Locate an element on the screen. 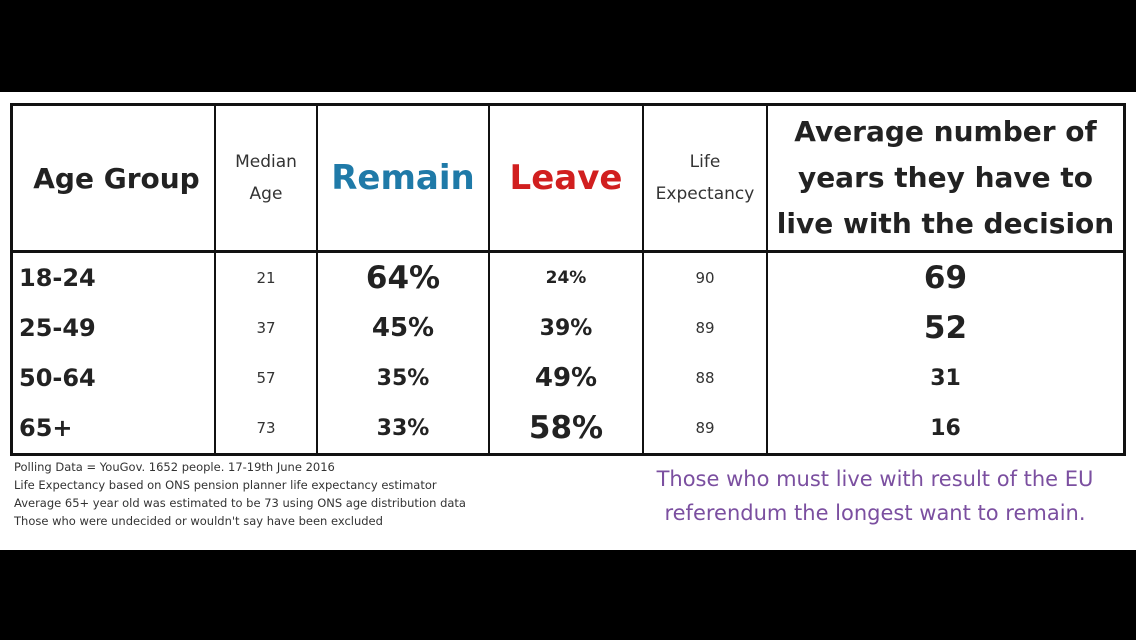 The width and height of the screenshot is (1136, 640). leave-cell: 39% is located at coordinates (566, 328).